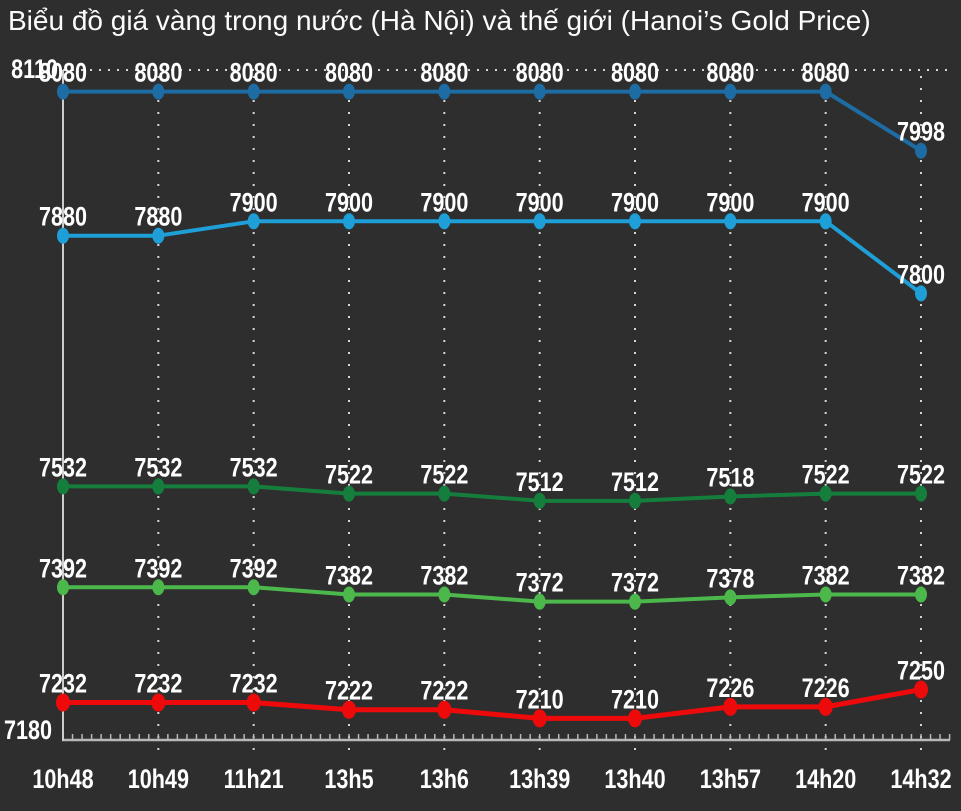 This screenshot has height=811, width=961. Describe the element at coordinates (158, 780) in the screenshot. I see `x-axis-label: 10h49` at that location.